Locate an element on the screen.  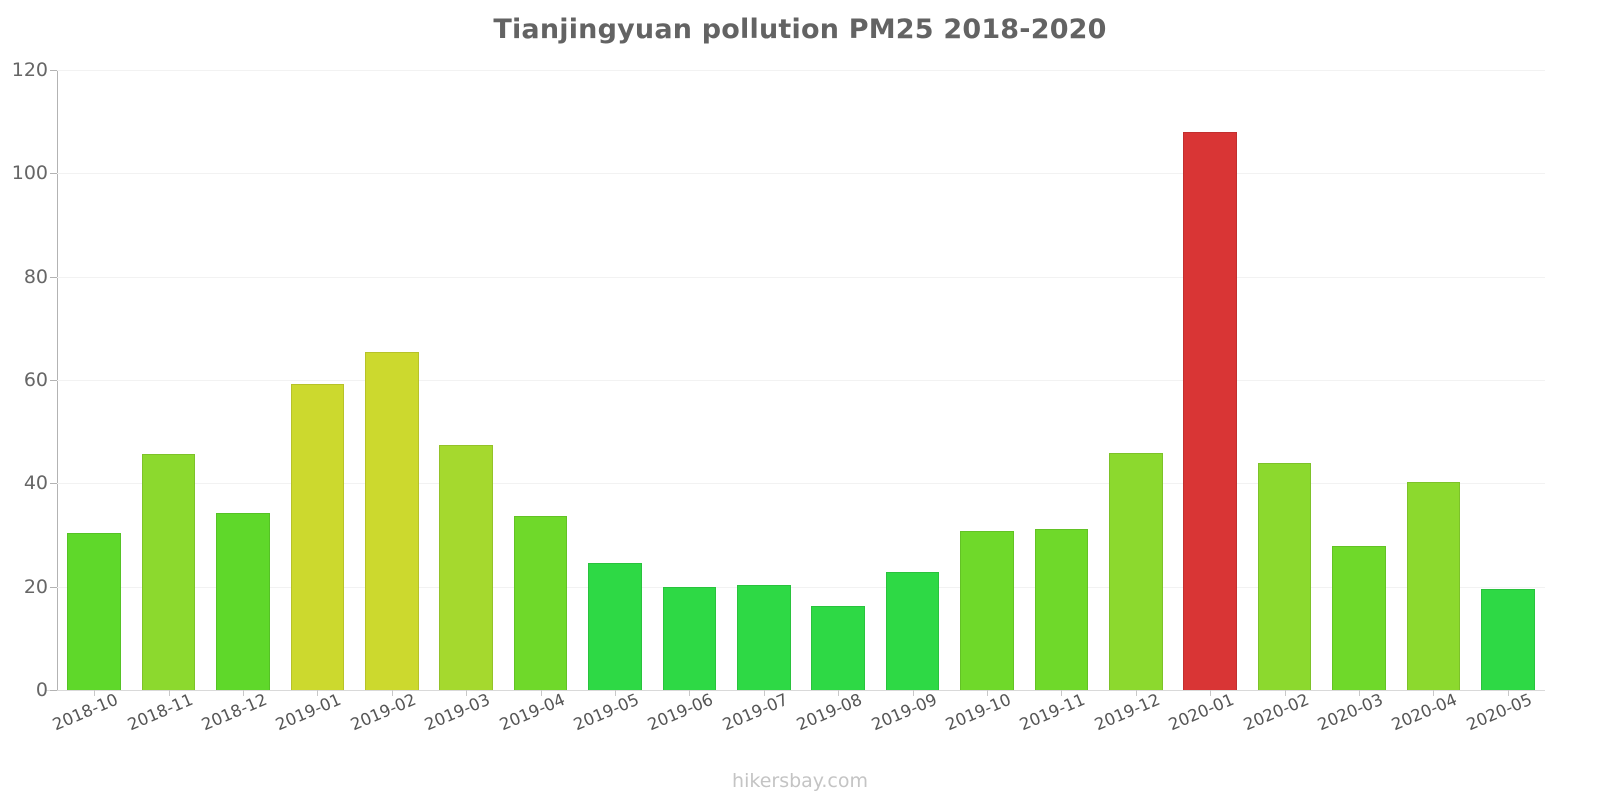
x-tick-label: 2019-05 is located at coordinates (606, 712).